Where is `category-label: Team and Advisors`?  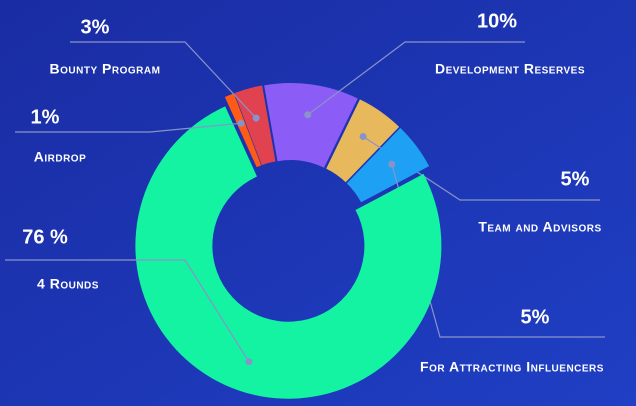
category-label: Team and Advisors is located at coordinates (539, 227).